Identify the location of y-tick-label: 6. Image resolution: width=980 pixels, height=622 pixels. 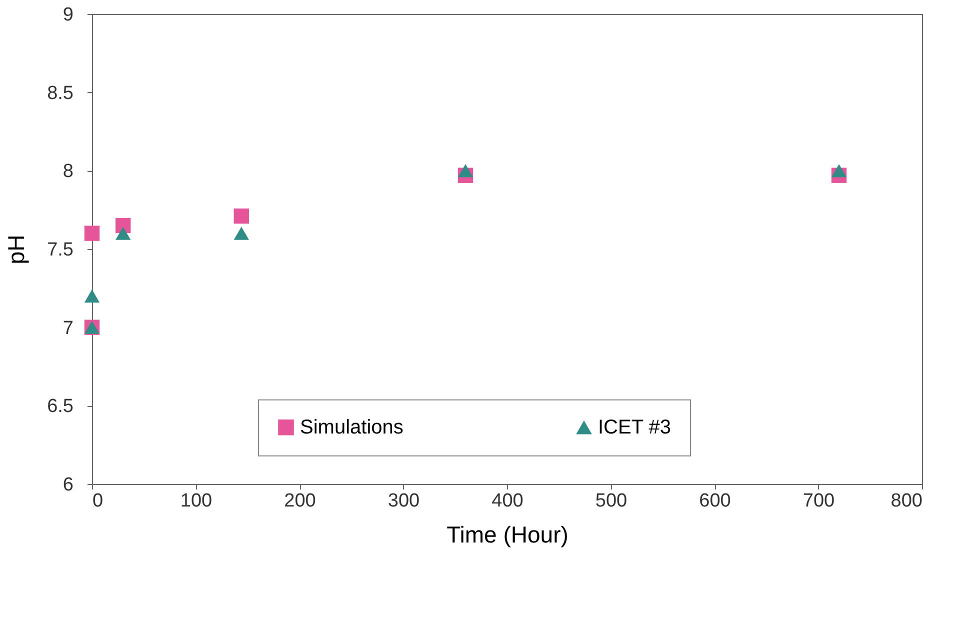
(68, 485).